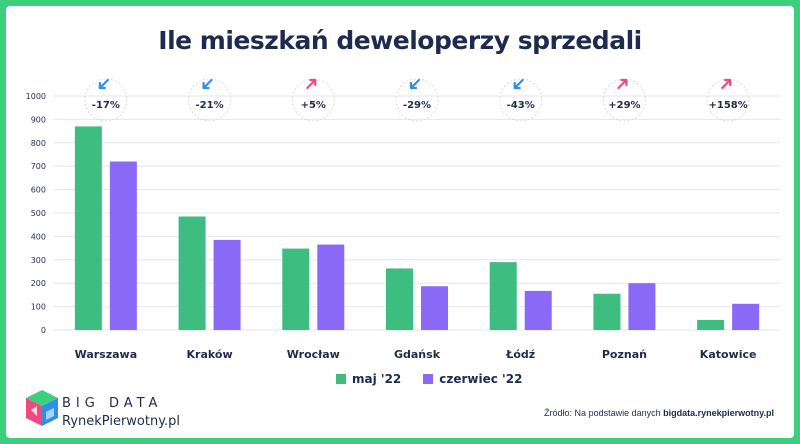 Image resolution: width=800 pixels, height=444 pixels. Describe the element at coordinates (313, 105) in the screenshot. I see `change-label: +5%` at that location.